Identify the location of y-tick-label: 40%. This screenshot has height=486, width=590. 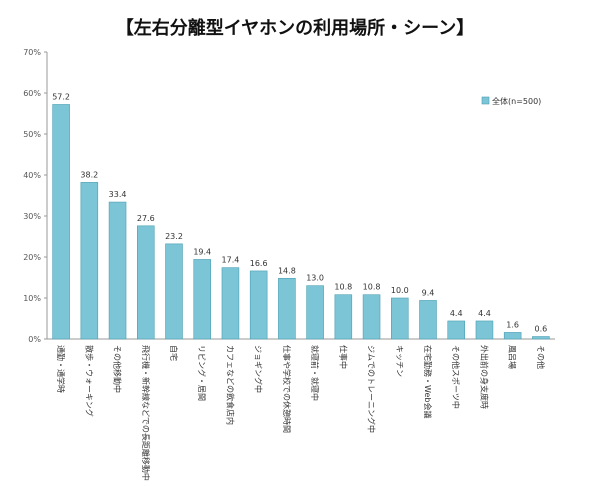
(32, 175).